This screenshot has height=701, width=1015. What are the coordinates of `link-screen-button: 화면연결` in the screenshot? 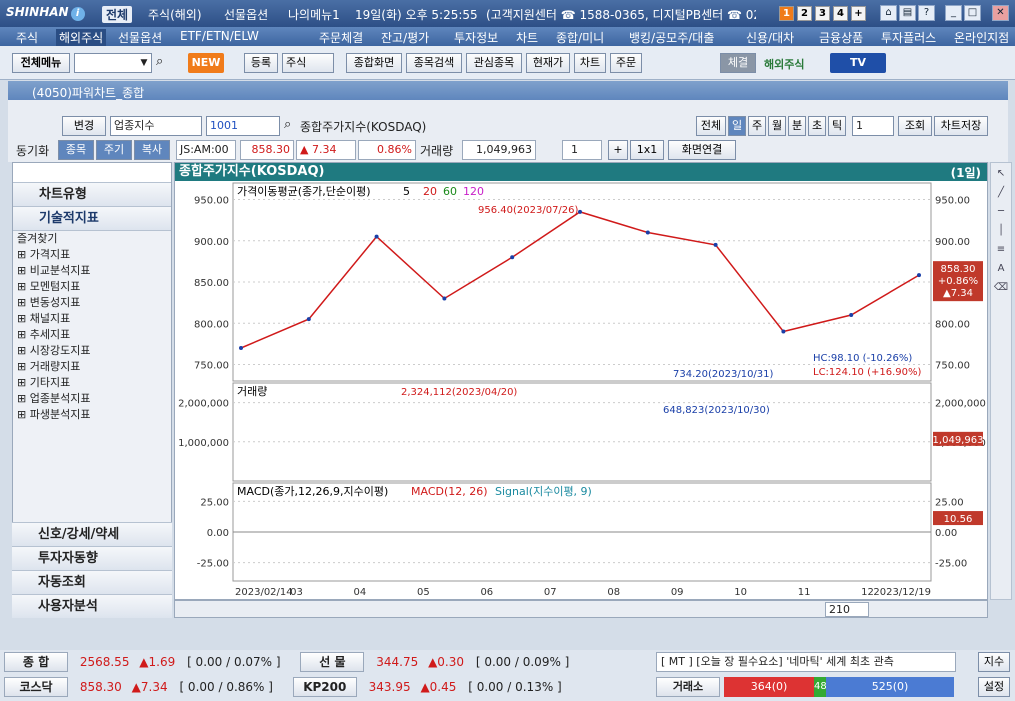 It's located at (702, 150).